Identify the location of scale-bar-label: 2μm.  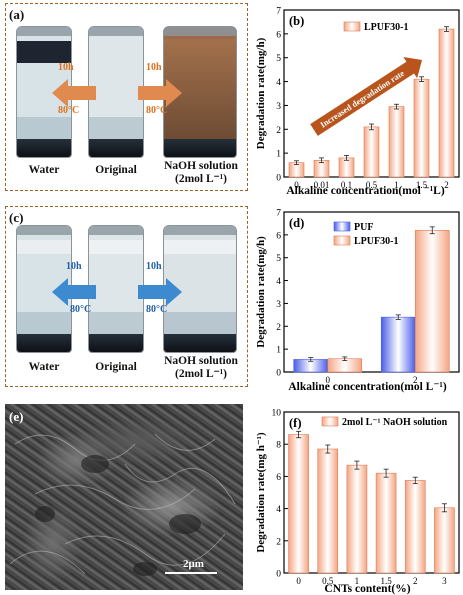
(193, 564).